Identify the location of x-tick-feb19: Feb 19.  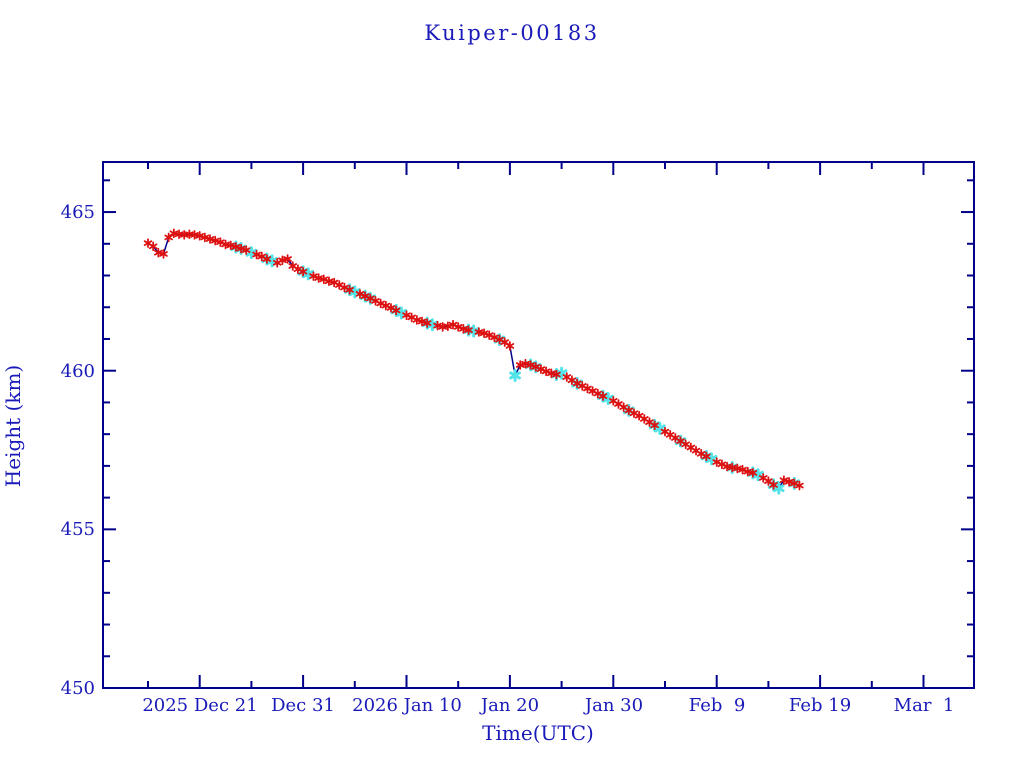
(820, 705).